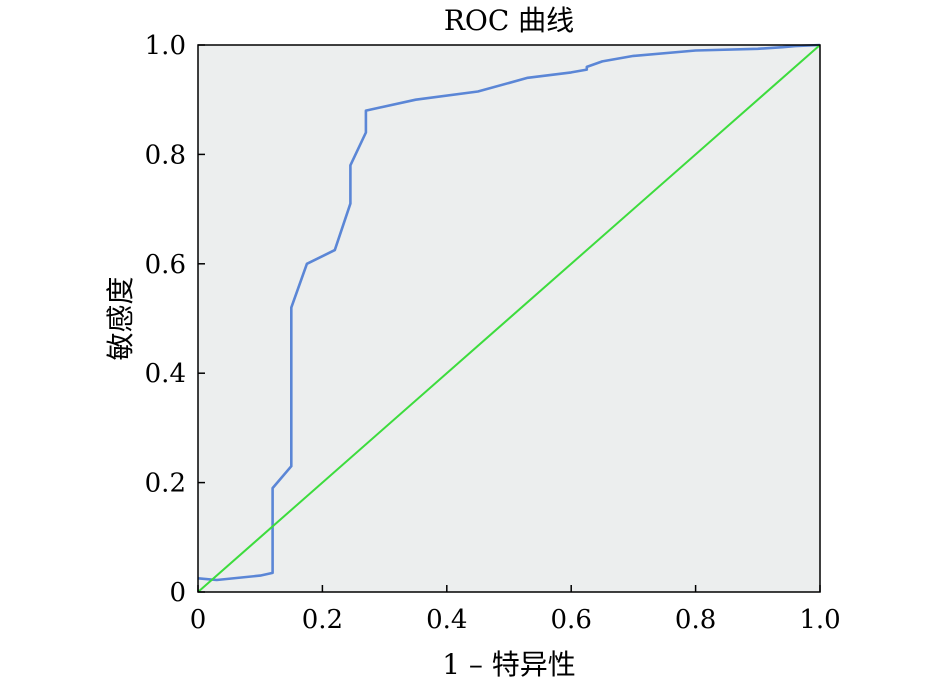 Image resolution: width=945 pixels, height=691 pixels. Describe the element at coordinates (819, 620) in the screenshot. I see `x-tick-label: 1.0` at that location.